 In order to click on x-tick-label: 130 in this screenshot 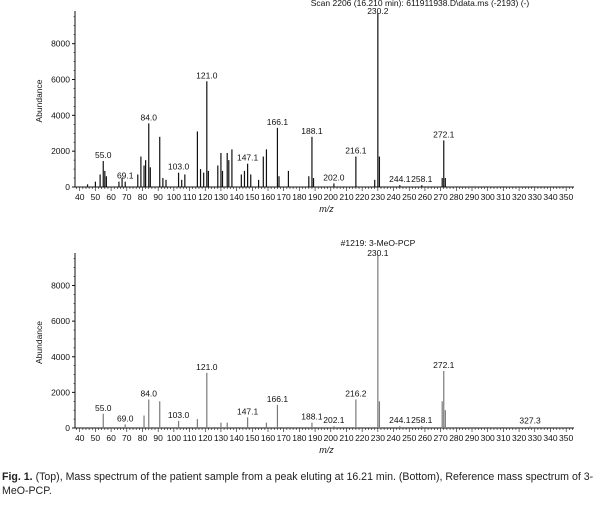, I will do `click(221, 438)`.